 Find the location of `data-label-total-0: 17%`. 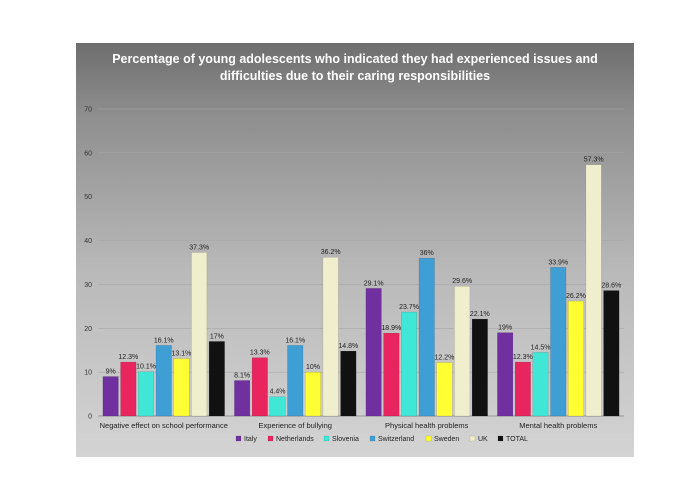

data-label-total-0: 17% is located at coordinates (217, 336).